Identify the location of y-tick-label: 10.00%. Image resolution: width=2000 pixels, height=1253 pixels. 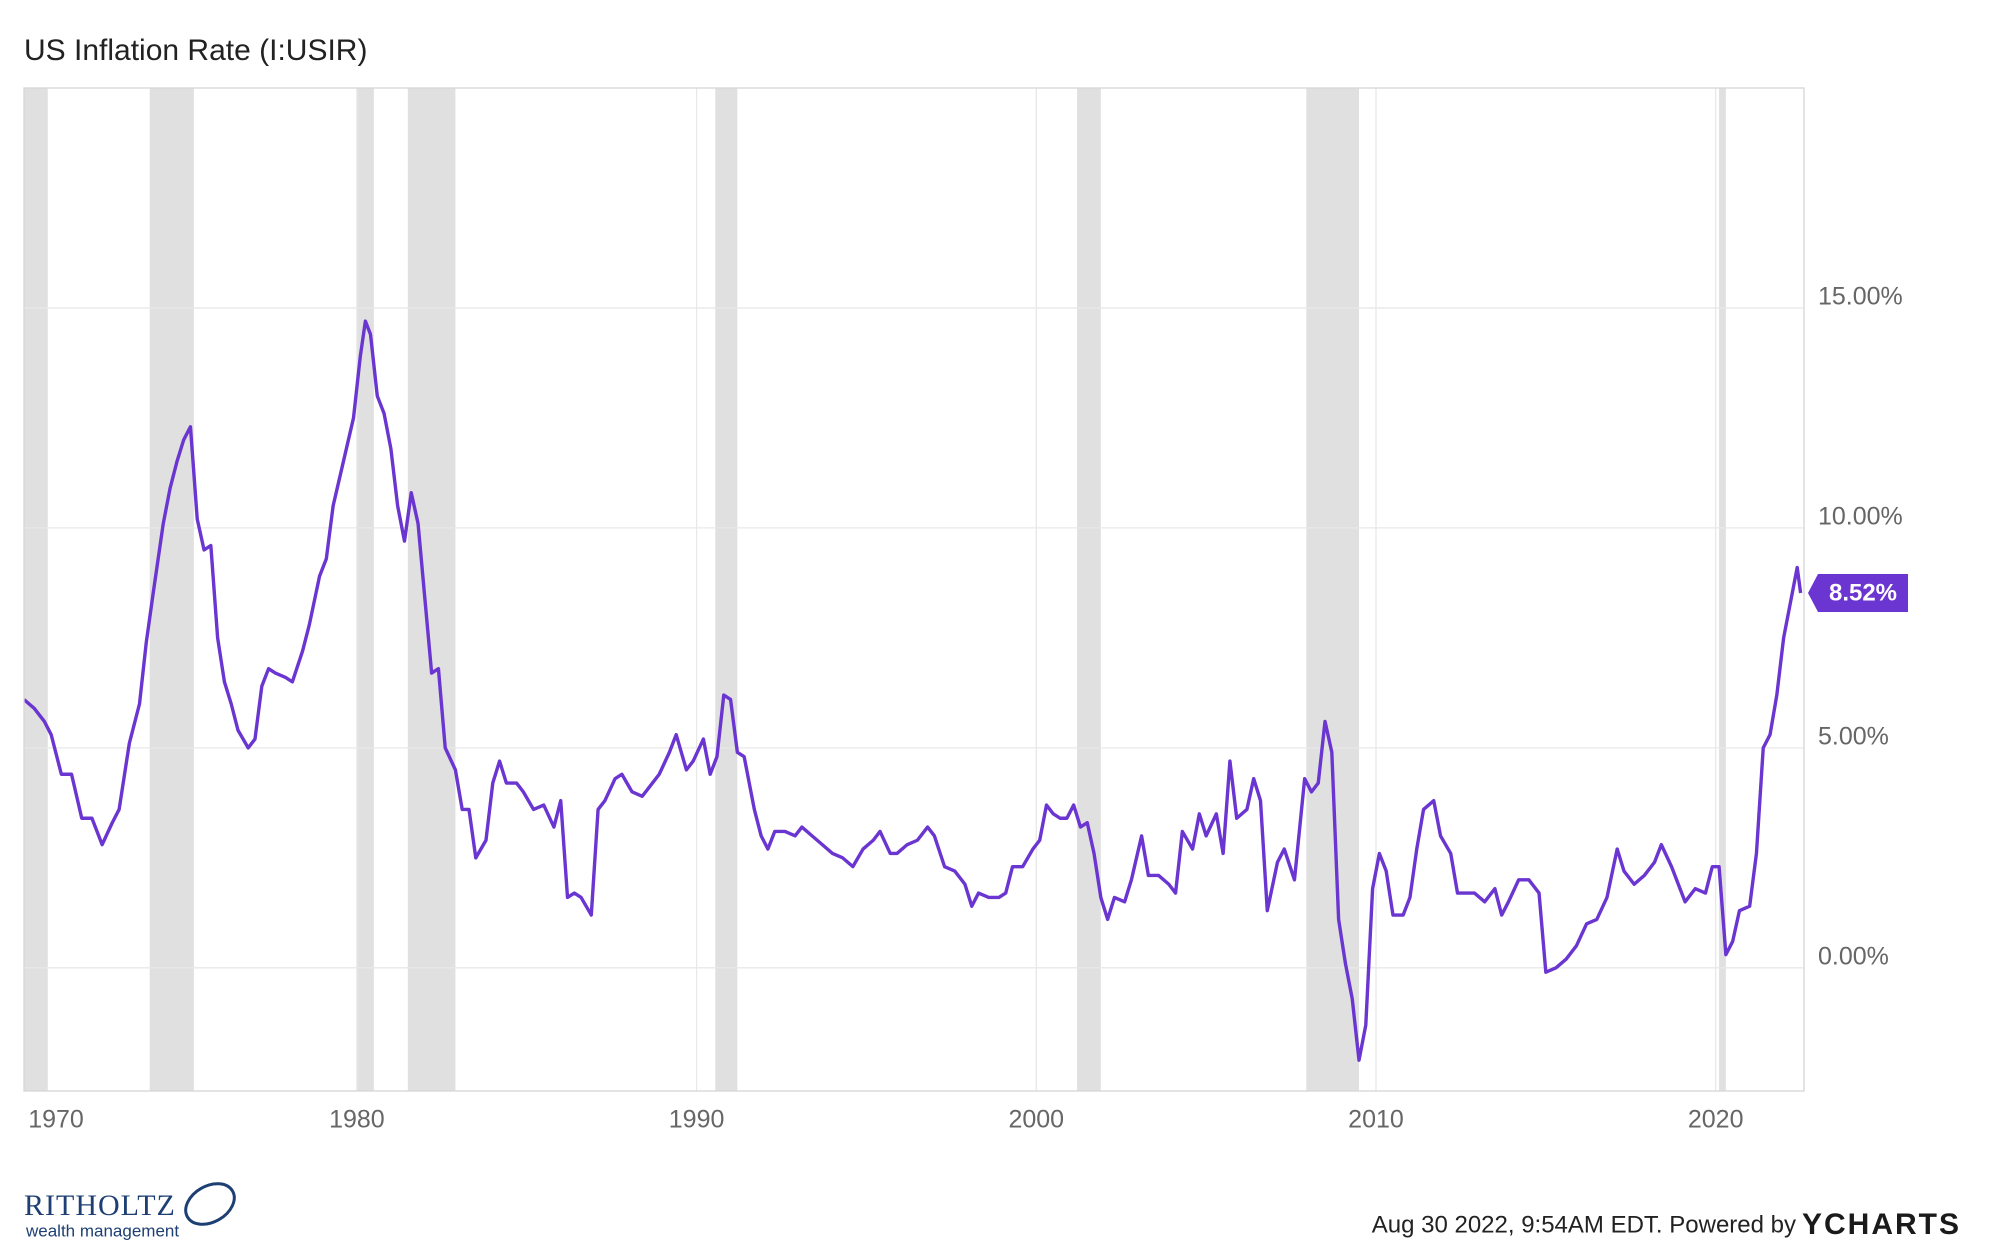
(1860, 517).